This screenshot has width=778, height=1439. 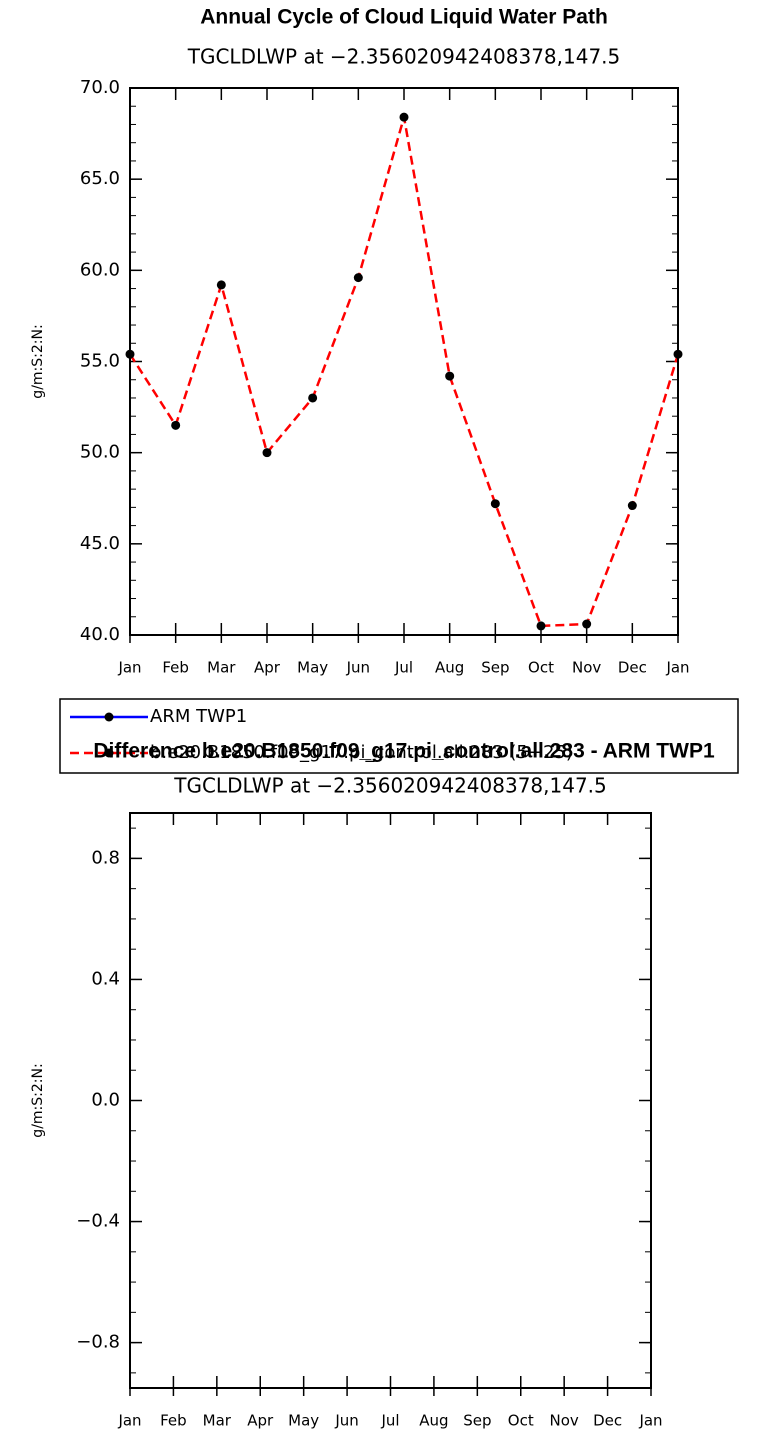 I want to click on y-tick-label: 40.0, so click(x=100, y=634).